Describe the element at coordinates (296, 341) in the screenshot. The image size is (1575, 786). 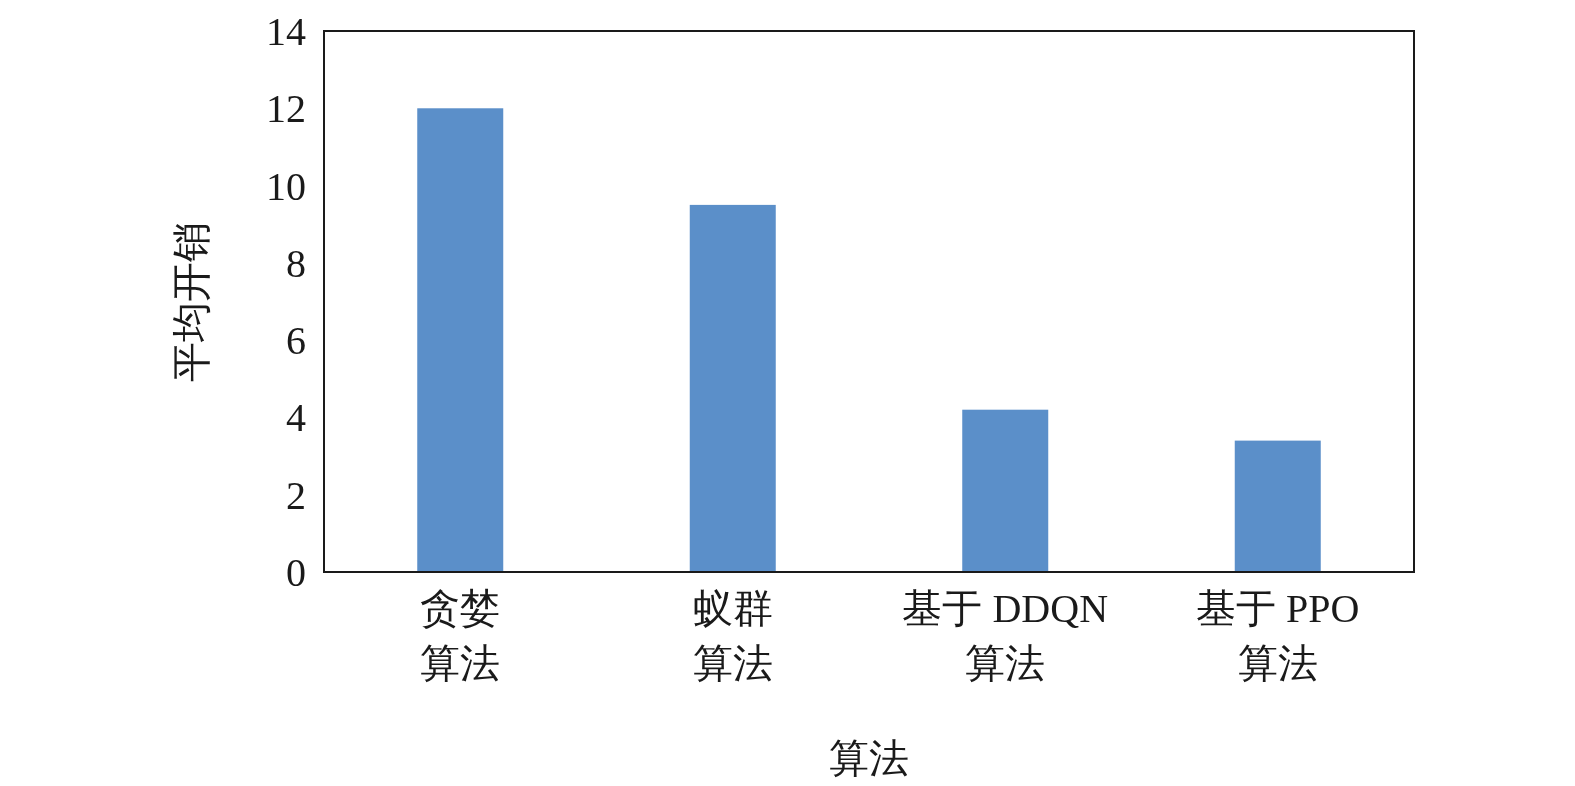
I see `y-tick-label: 6` at that location.